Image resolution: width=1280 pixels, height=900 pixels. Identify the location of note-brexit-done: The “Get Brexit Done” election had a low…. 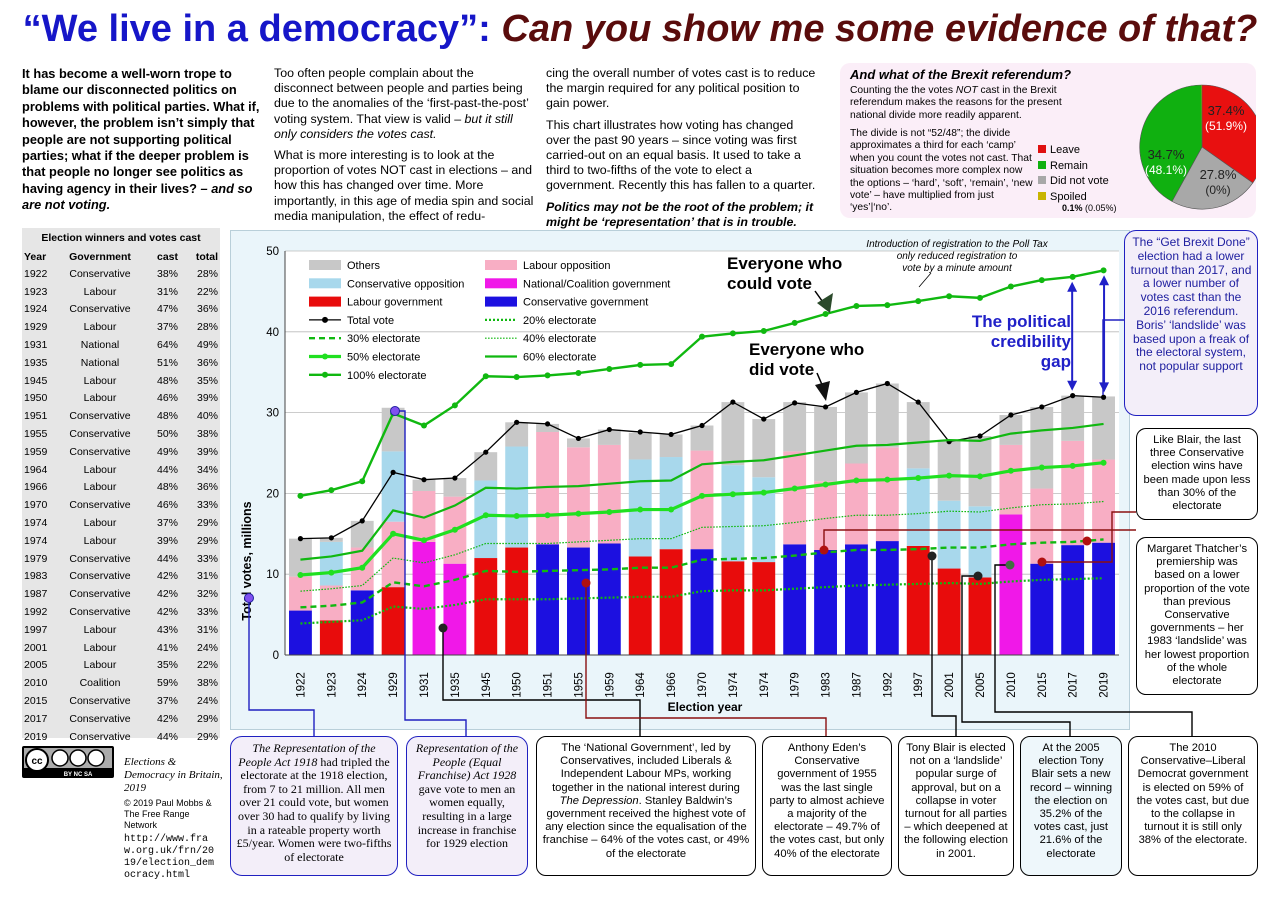
(1191, 323).